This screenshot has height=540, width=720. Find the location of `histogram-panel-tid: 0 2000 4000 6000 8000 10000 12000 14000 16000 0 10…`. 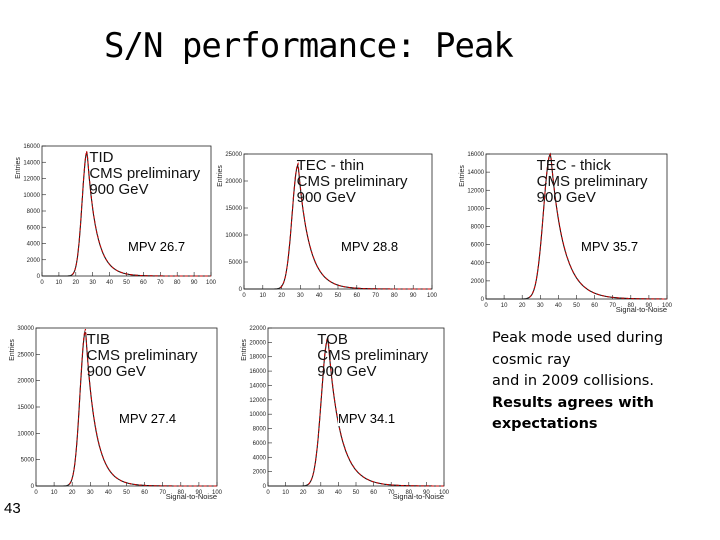

histogram-panel-tid: 0 2000 4000 6000 8000 10000 12000 14000 16000 0 10… is located at coordinates (114, 215).